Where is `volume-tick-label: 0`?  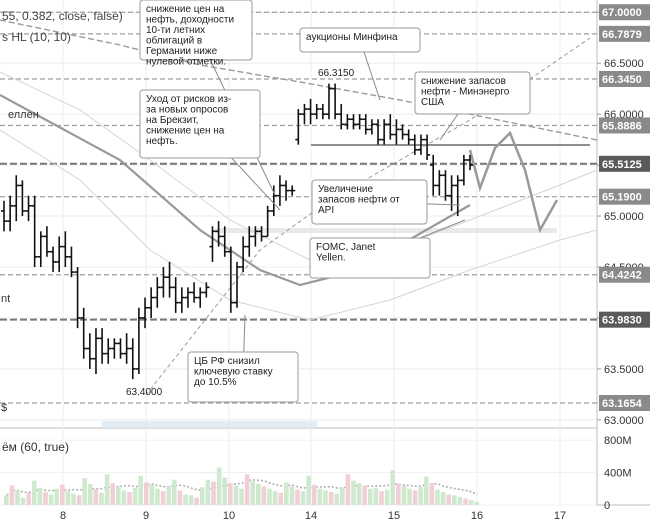 volume-tick-label: 0 is located at coordinates (607, 506).